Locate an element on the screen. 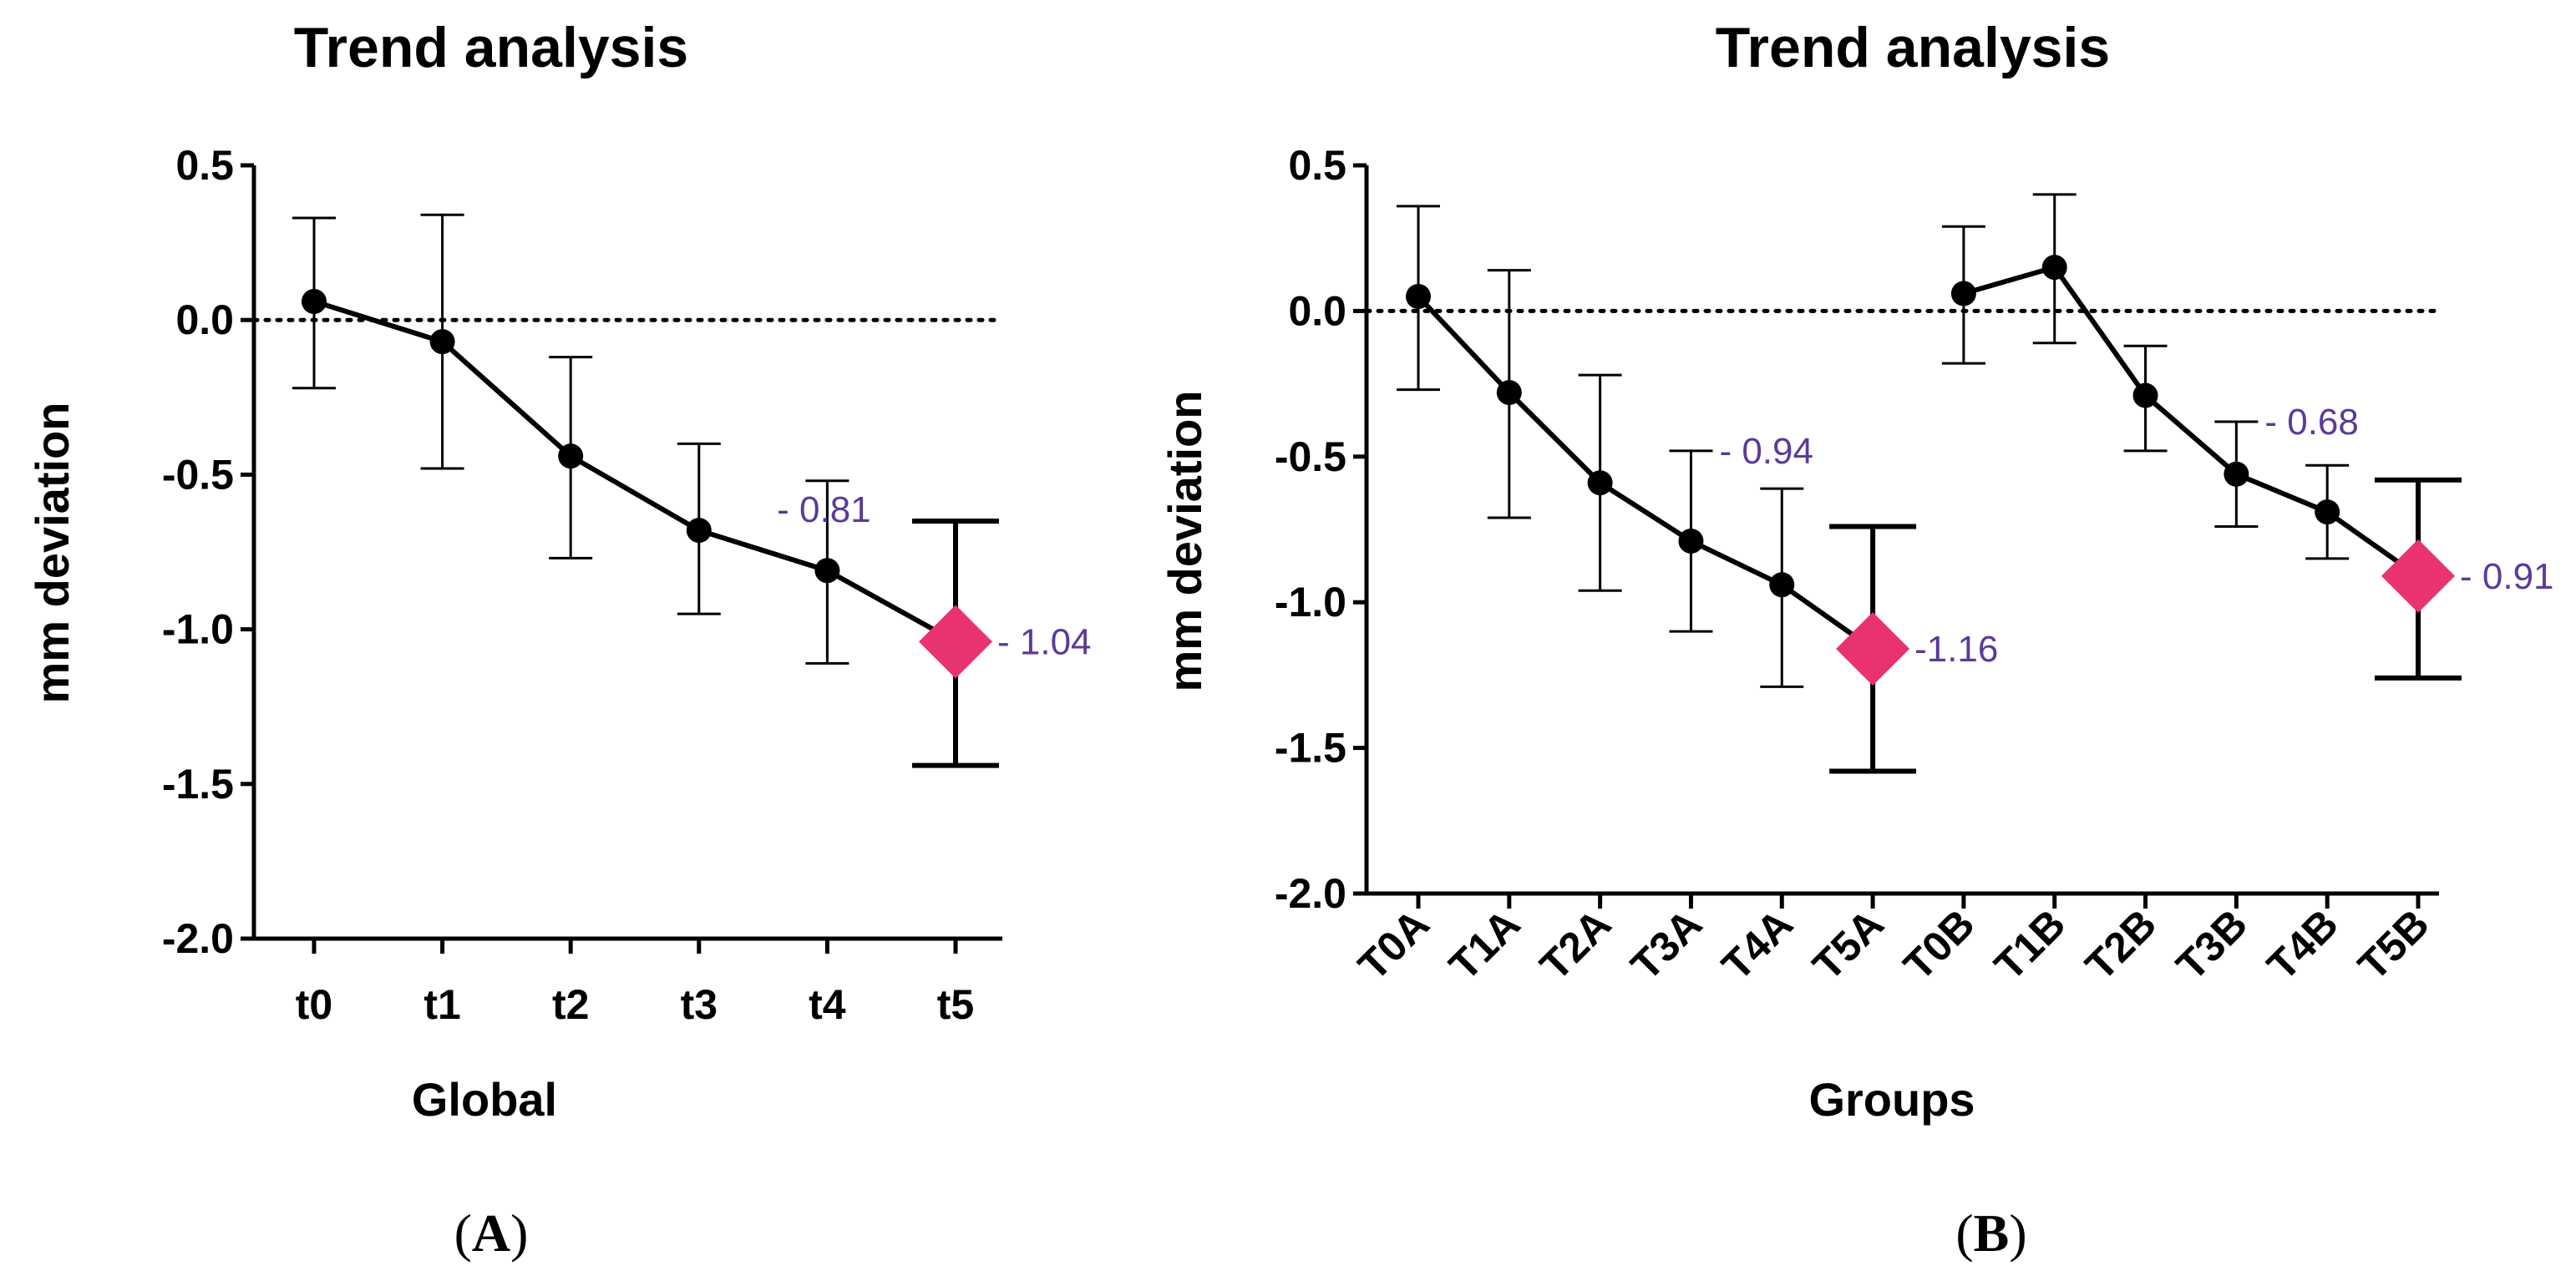 This screenshot has width=2576, height=1276. panel-b-caption: (B) is located at coordinates (1990, 1233).